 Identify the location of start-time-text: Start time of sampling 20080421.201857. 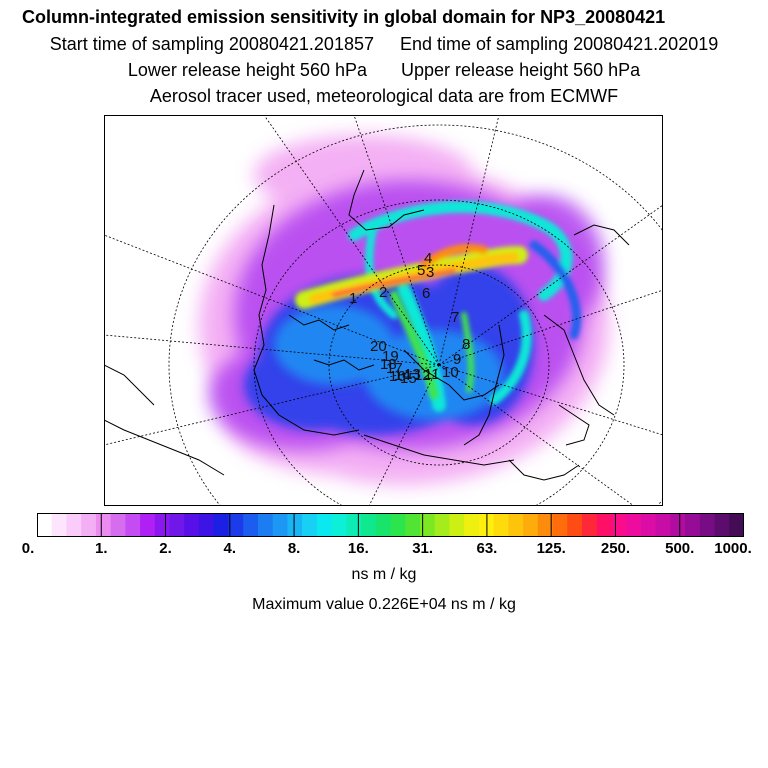
(211, 44).